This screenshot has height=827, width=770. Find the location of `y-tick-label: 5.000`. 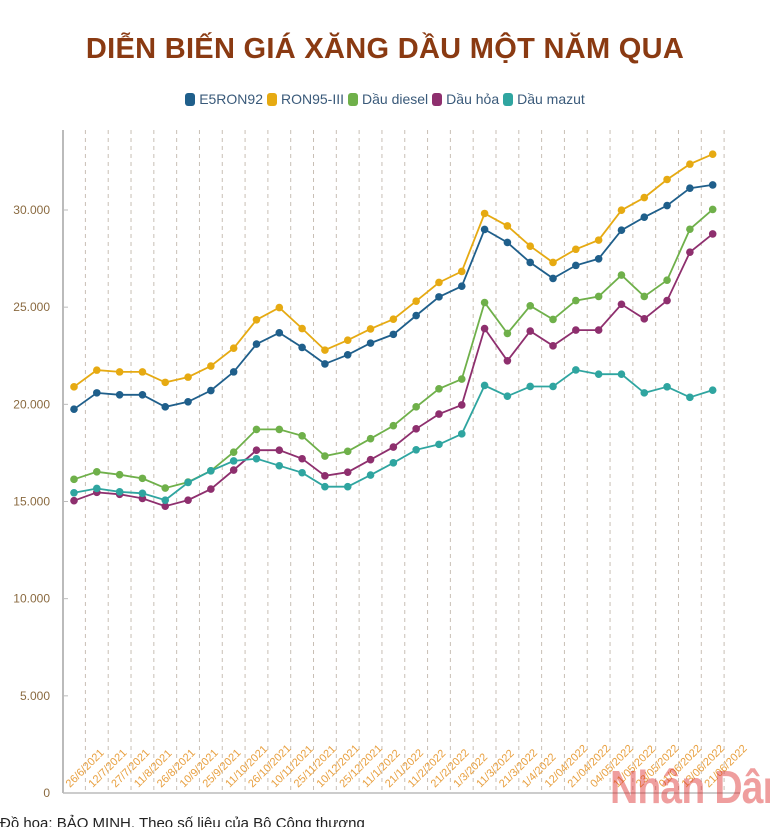

y-tick-label: 5.000 is located at coordinates (35, 696).